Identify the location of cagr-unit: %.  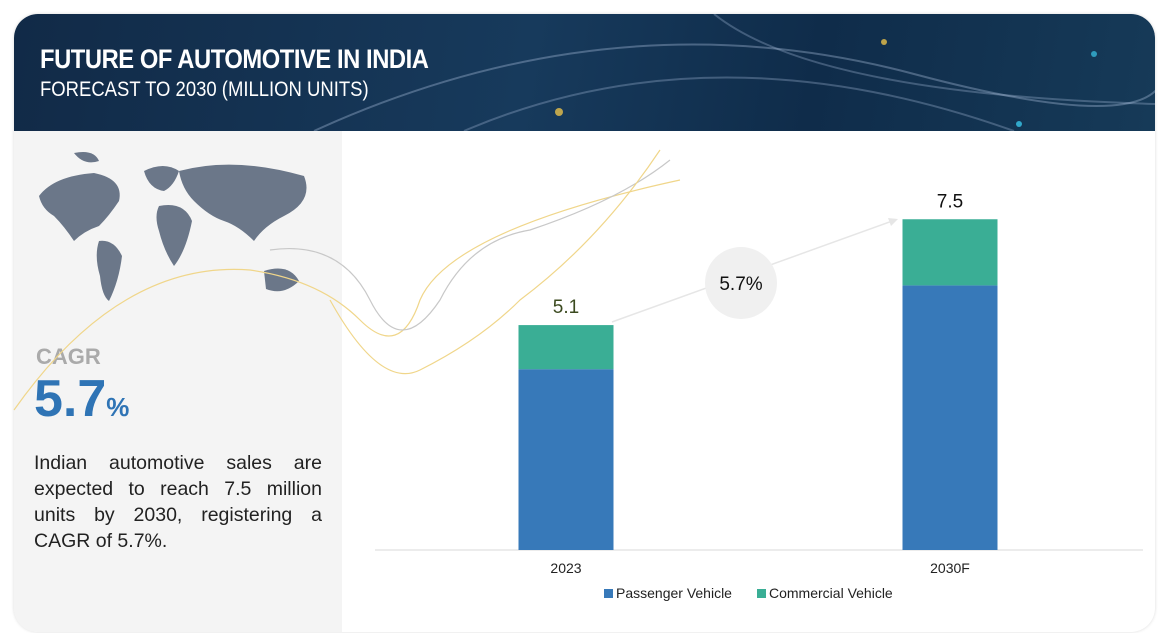
(118, 407).